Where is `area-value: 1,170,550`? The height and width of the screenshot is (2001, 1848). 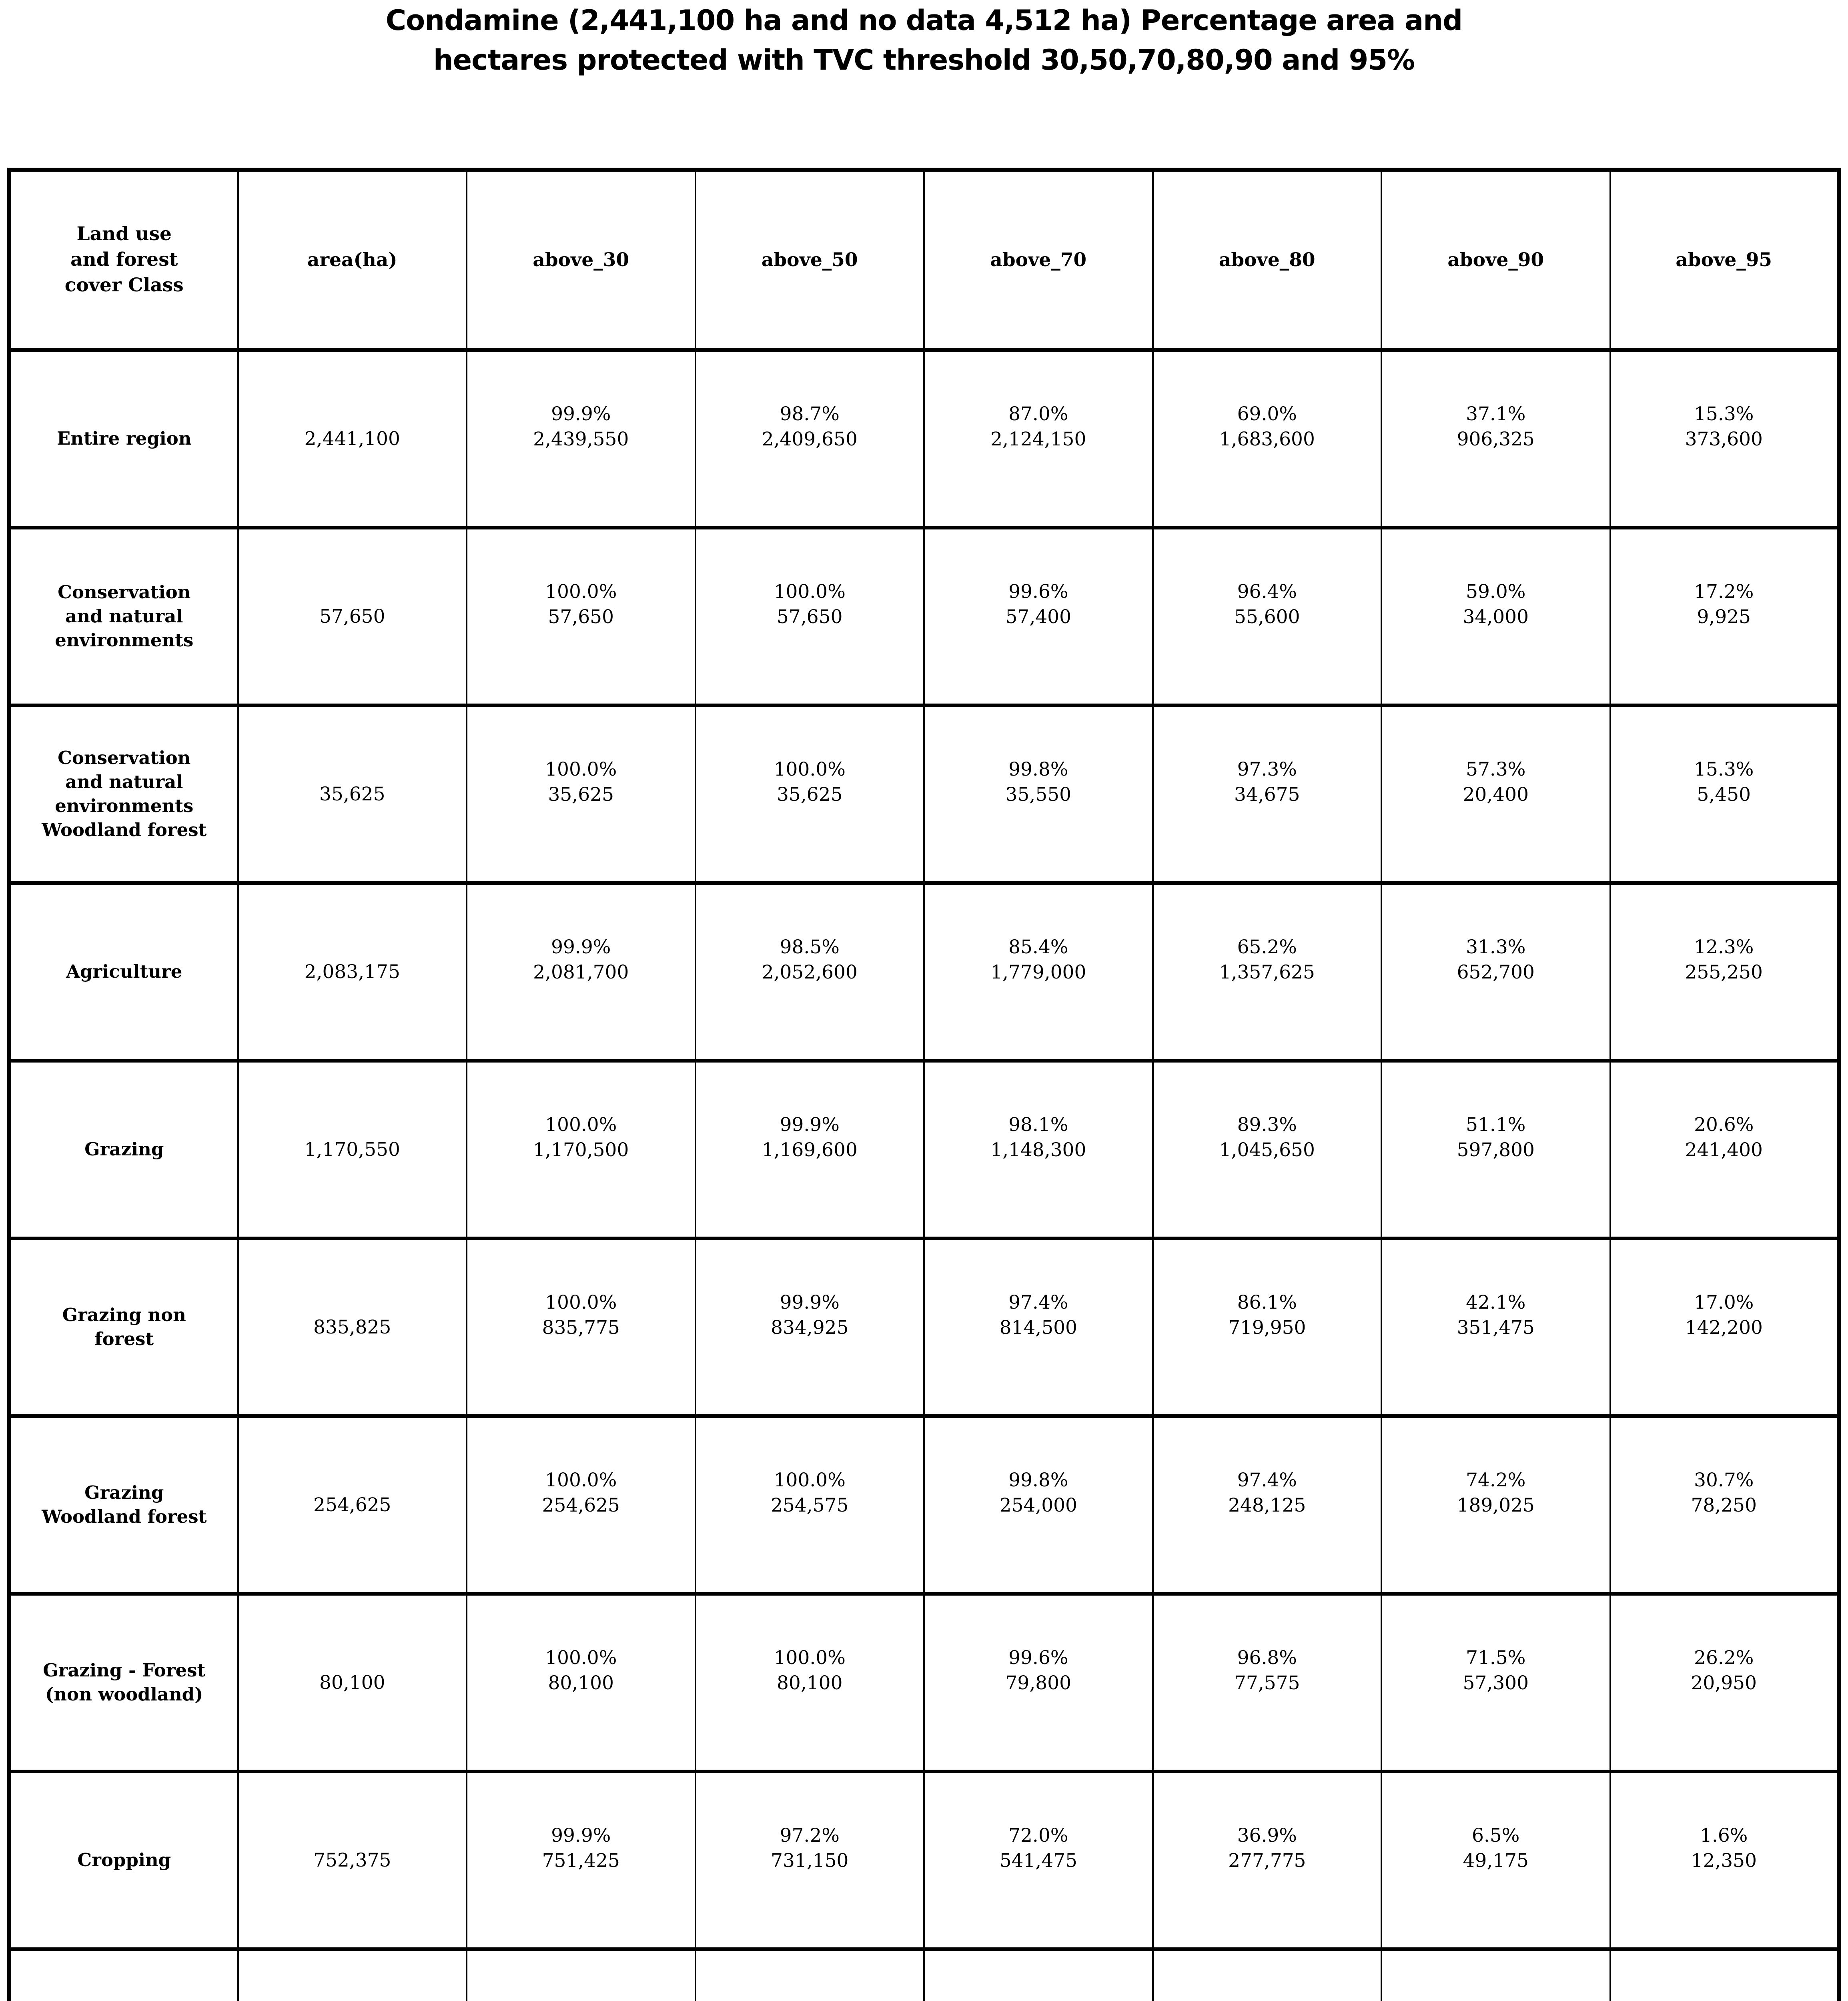 area-value: 1,170,550 is located at coordinates (352, 1149).